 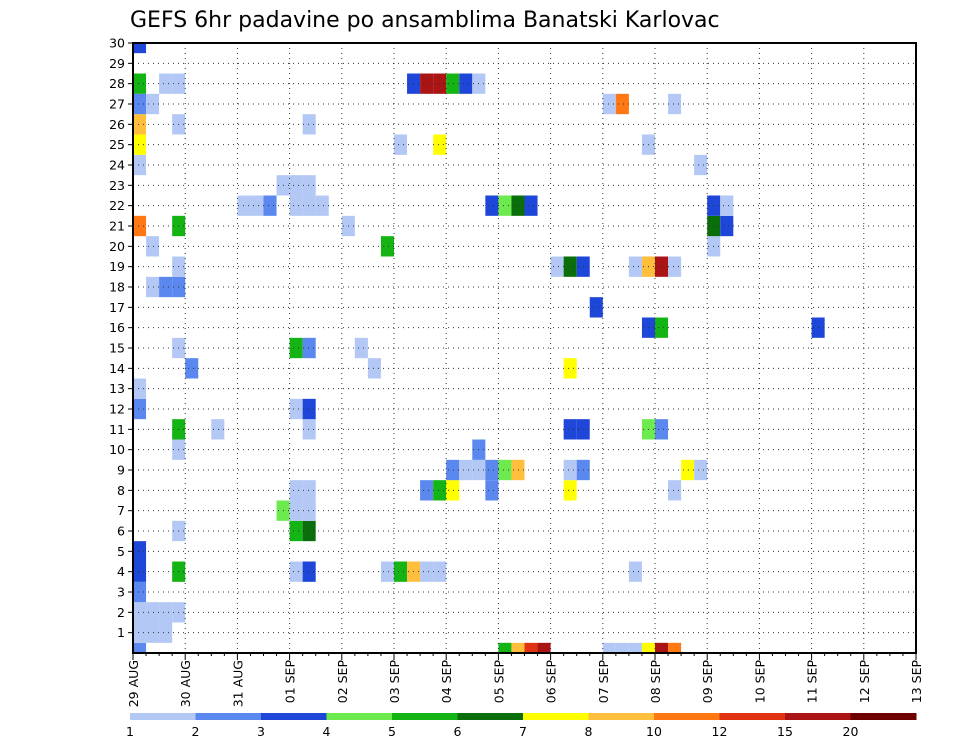 What do you see at coordinates (237, 683) in the screenshot?
I see `x-tick-label: 31 AUG` at bounding box center [237, 683].